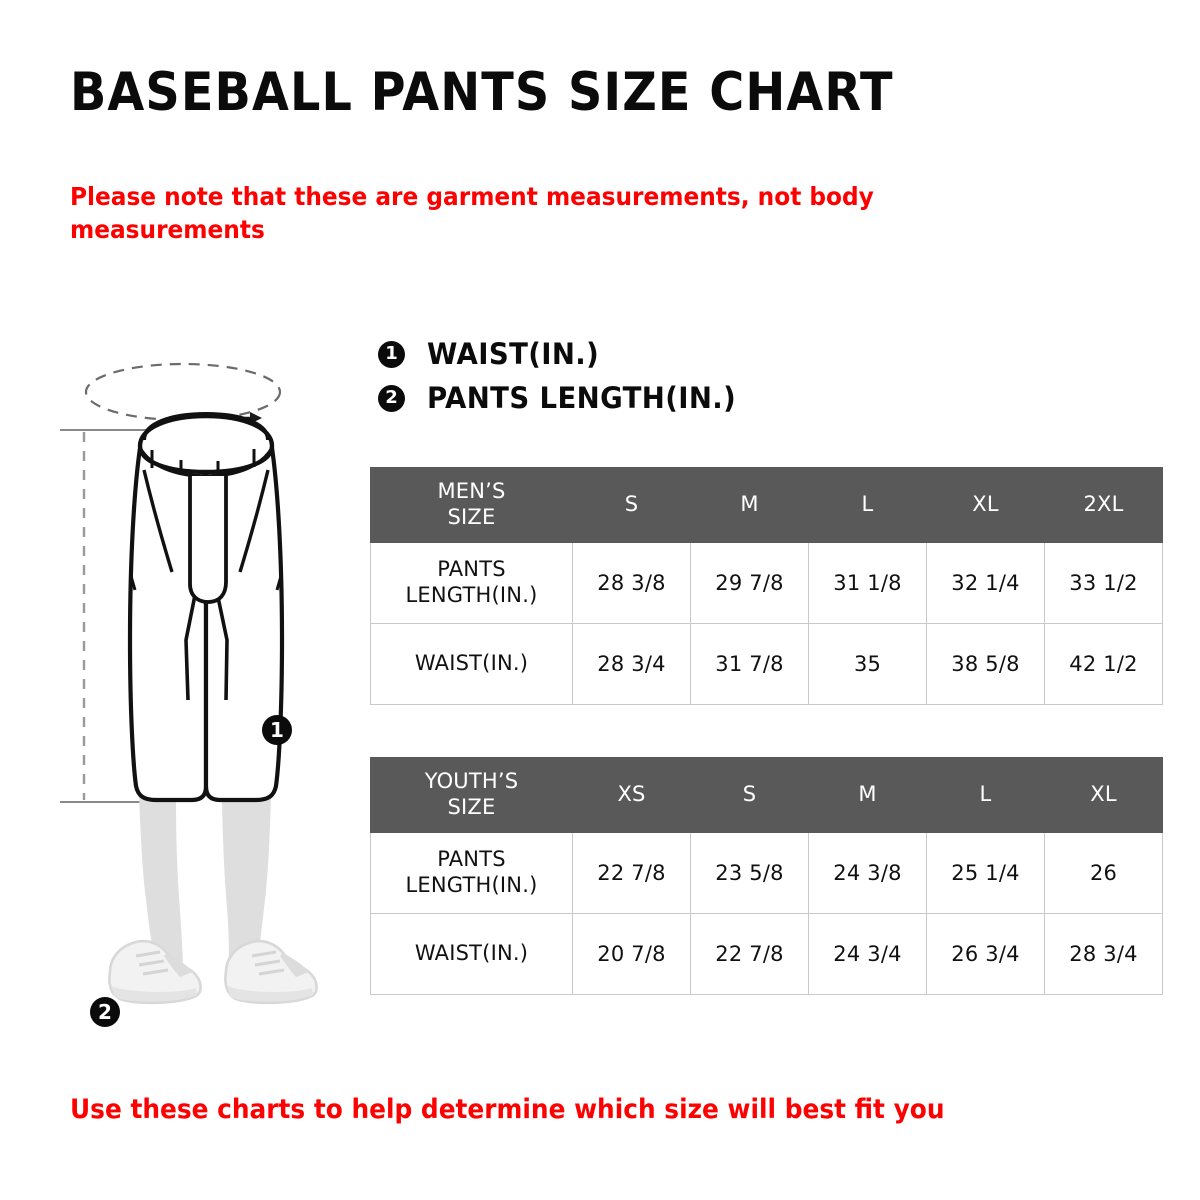  What do you see at coordinates (867, 954) in the screenshot?
I see `cell-waist-m: 24 3/4` at bounding box center [867, 954].